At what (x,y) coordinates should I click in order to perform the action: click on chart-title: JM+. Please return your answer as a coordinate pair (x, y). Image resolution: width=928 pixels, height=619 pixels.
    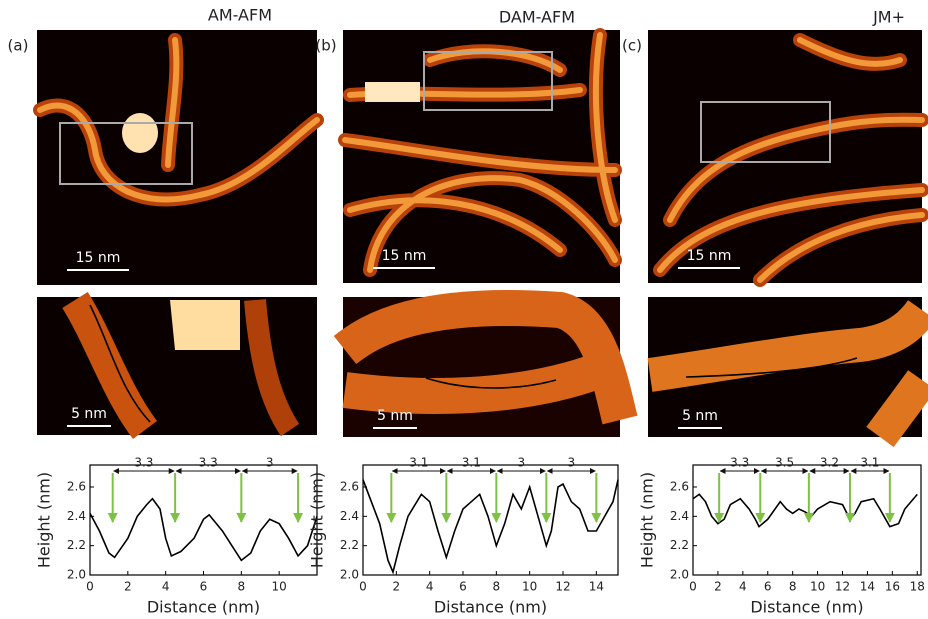
    Looking at the image, I should click on (888, 17).